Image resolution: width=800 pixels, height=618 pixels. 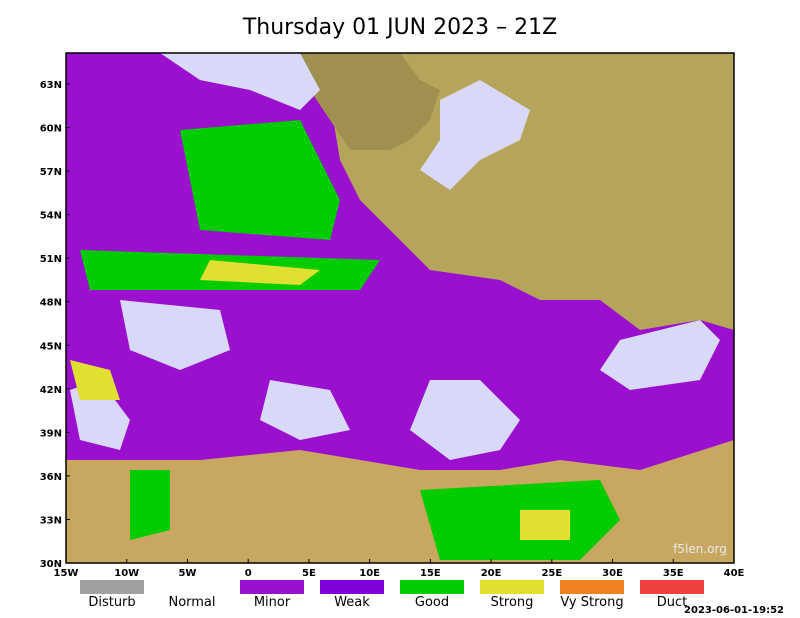 What do you see at coordinates (51, 172) in the screenshot?
I see `lat-label: 57N` at bounding box center [51, 172].